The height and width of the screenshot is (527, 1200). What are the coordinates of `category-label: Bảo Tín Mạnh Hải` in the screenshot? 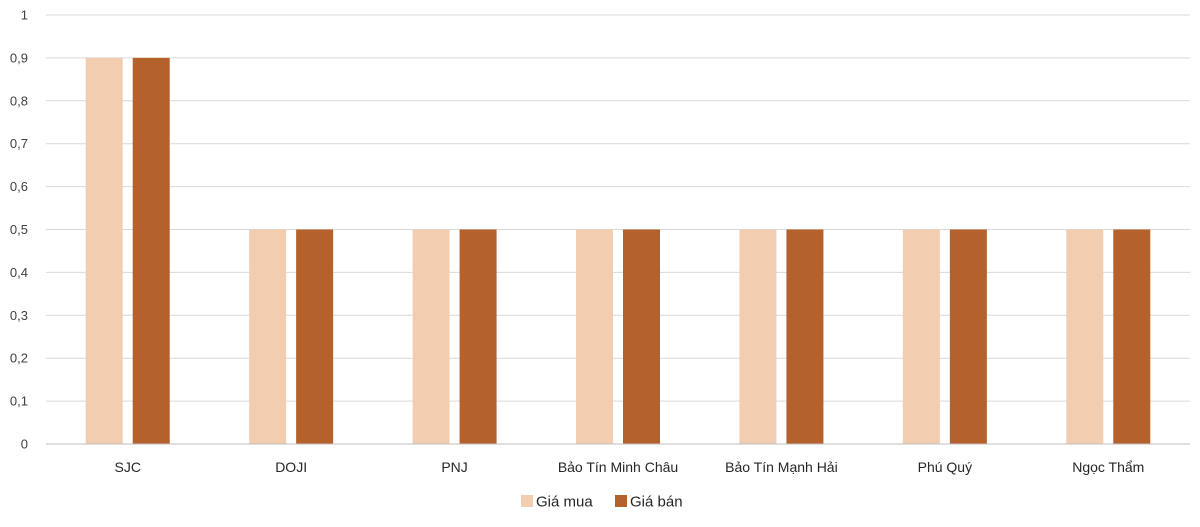 It's located at (781, 467).